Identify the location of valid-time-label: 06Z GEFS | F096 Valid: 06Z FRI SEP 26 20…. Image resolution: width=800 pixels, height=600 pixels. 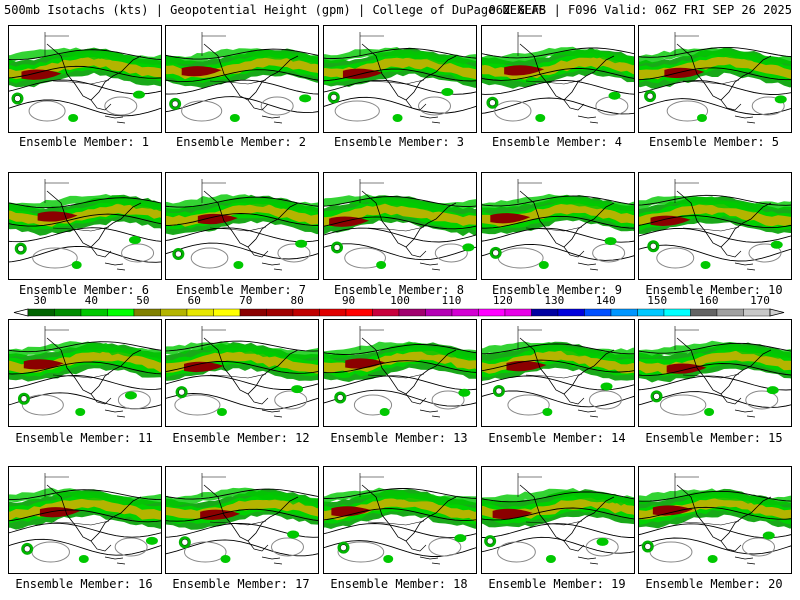
(640, 10).